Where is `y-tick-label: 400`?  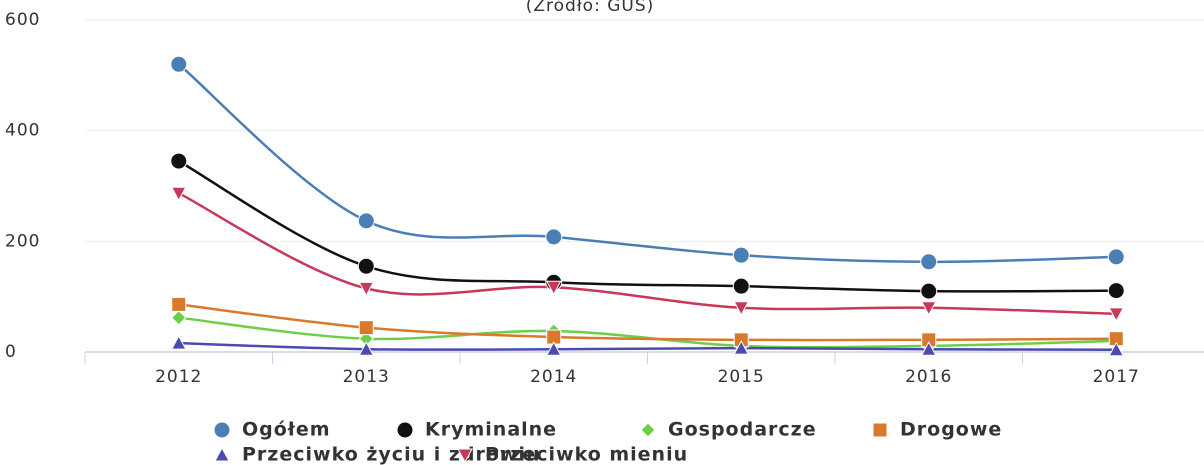
y-tick-label: 400 is located at coordinates (22, 131).